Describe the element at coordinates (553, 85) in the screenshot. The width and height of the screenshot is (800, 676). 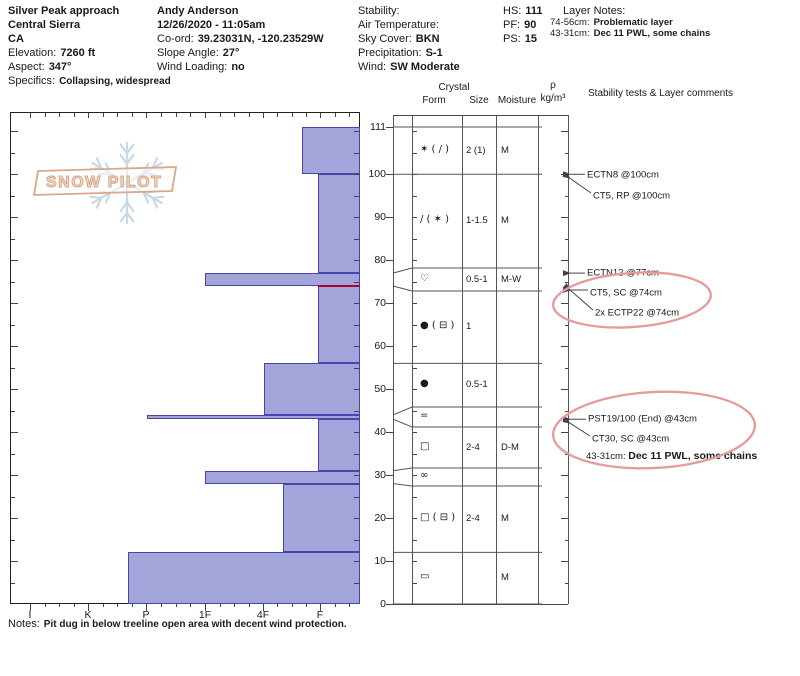
I see `density-column-header: ρ` at that location.